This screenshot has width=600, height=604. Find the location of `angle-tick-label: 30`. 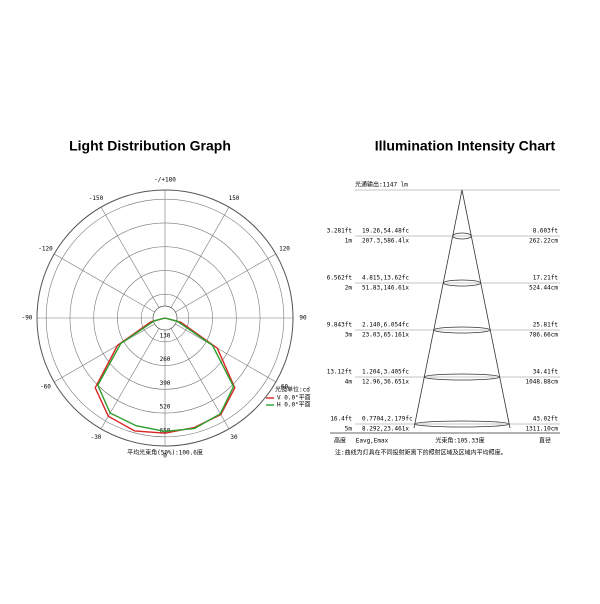

angle-tick-label: 30 is located at coordinates (234, 437).